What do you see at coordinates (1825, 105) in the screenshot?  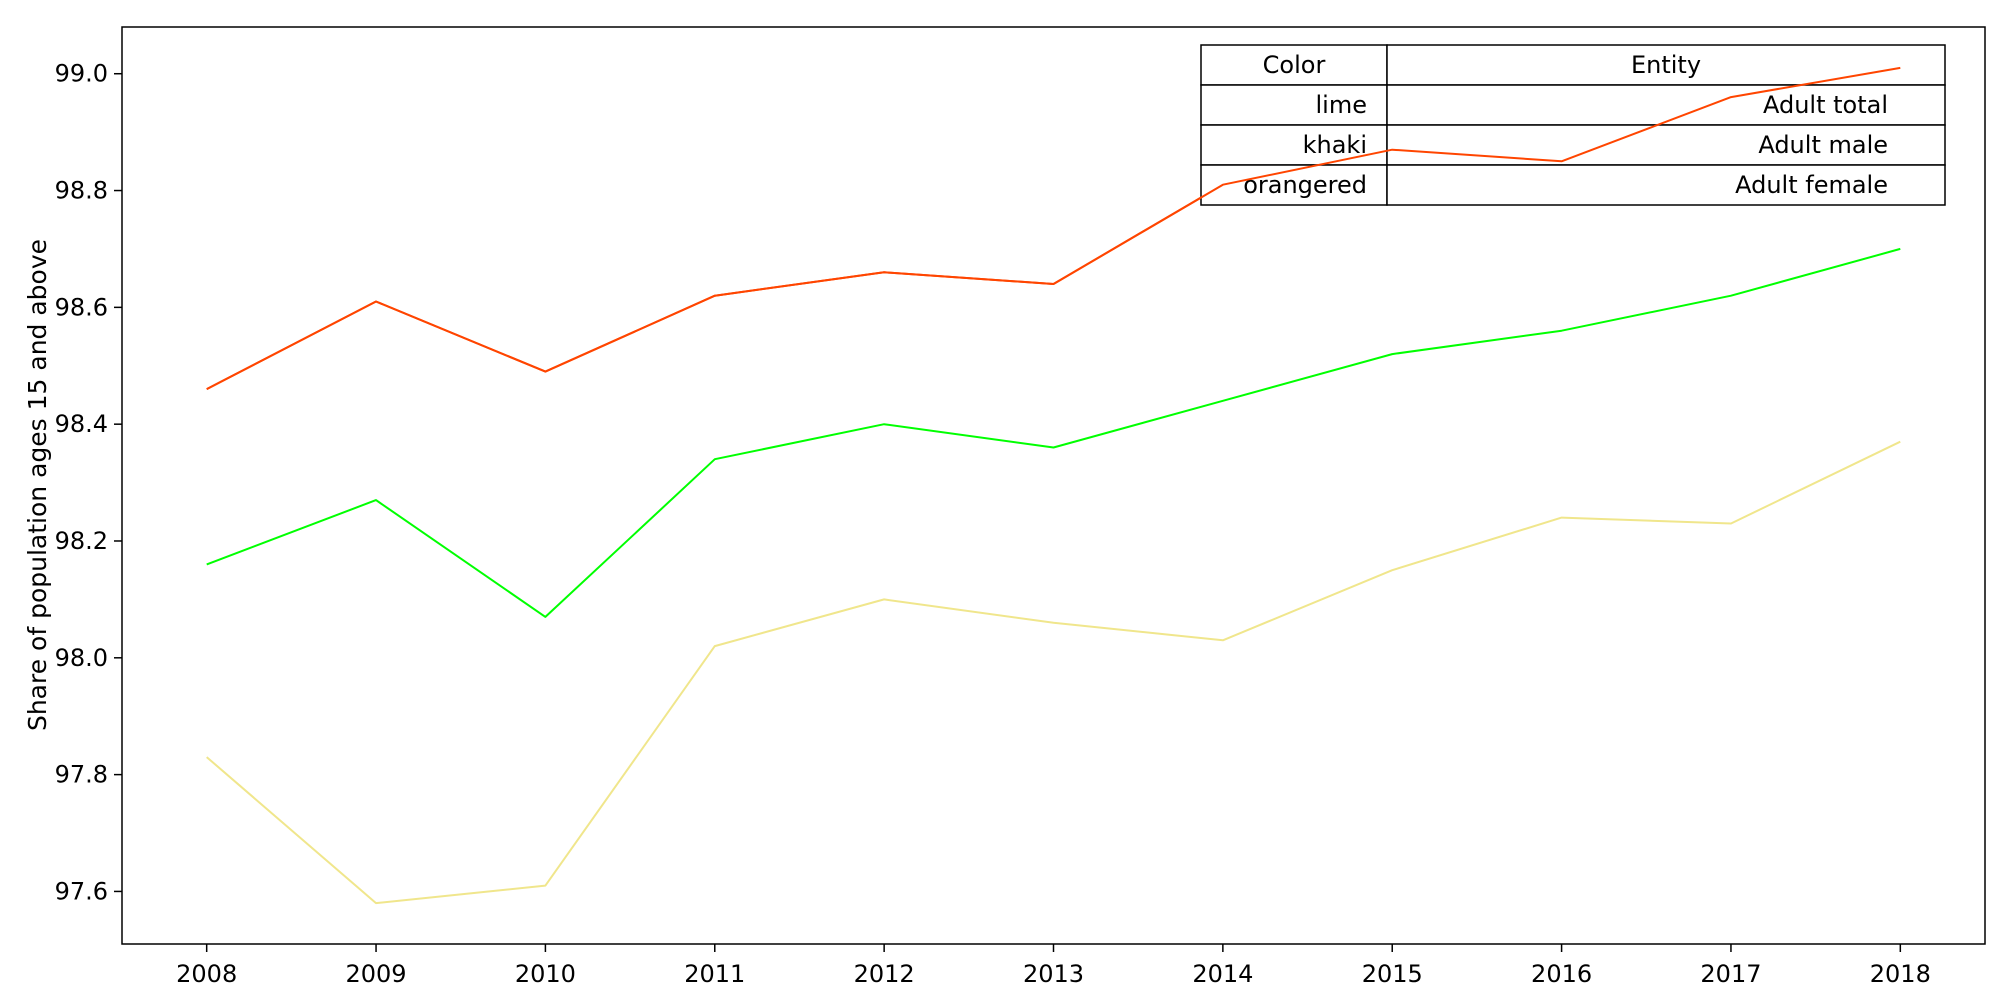 I see `legend-entity-name: Adult total` at bounding box center [1825, 105].